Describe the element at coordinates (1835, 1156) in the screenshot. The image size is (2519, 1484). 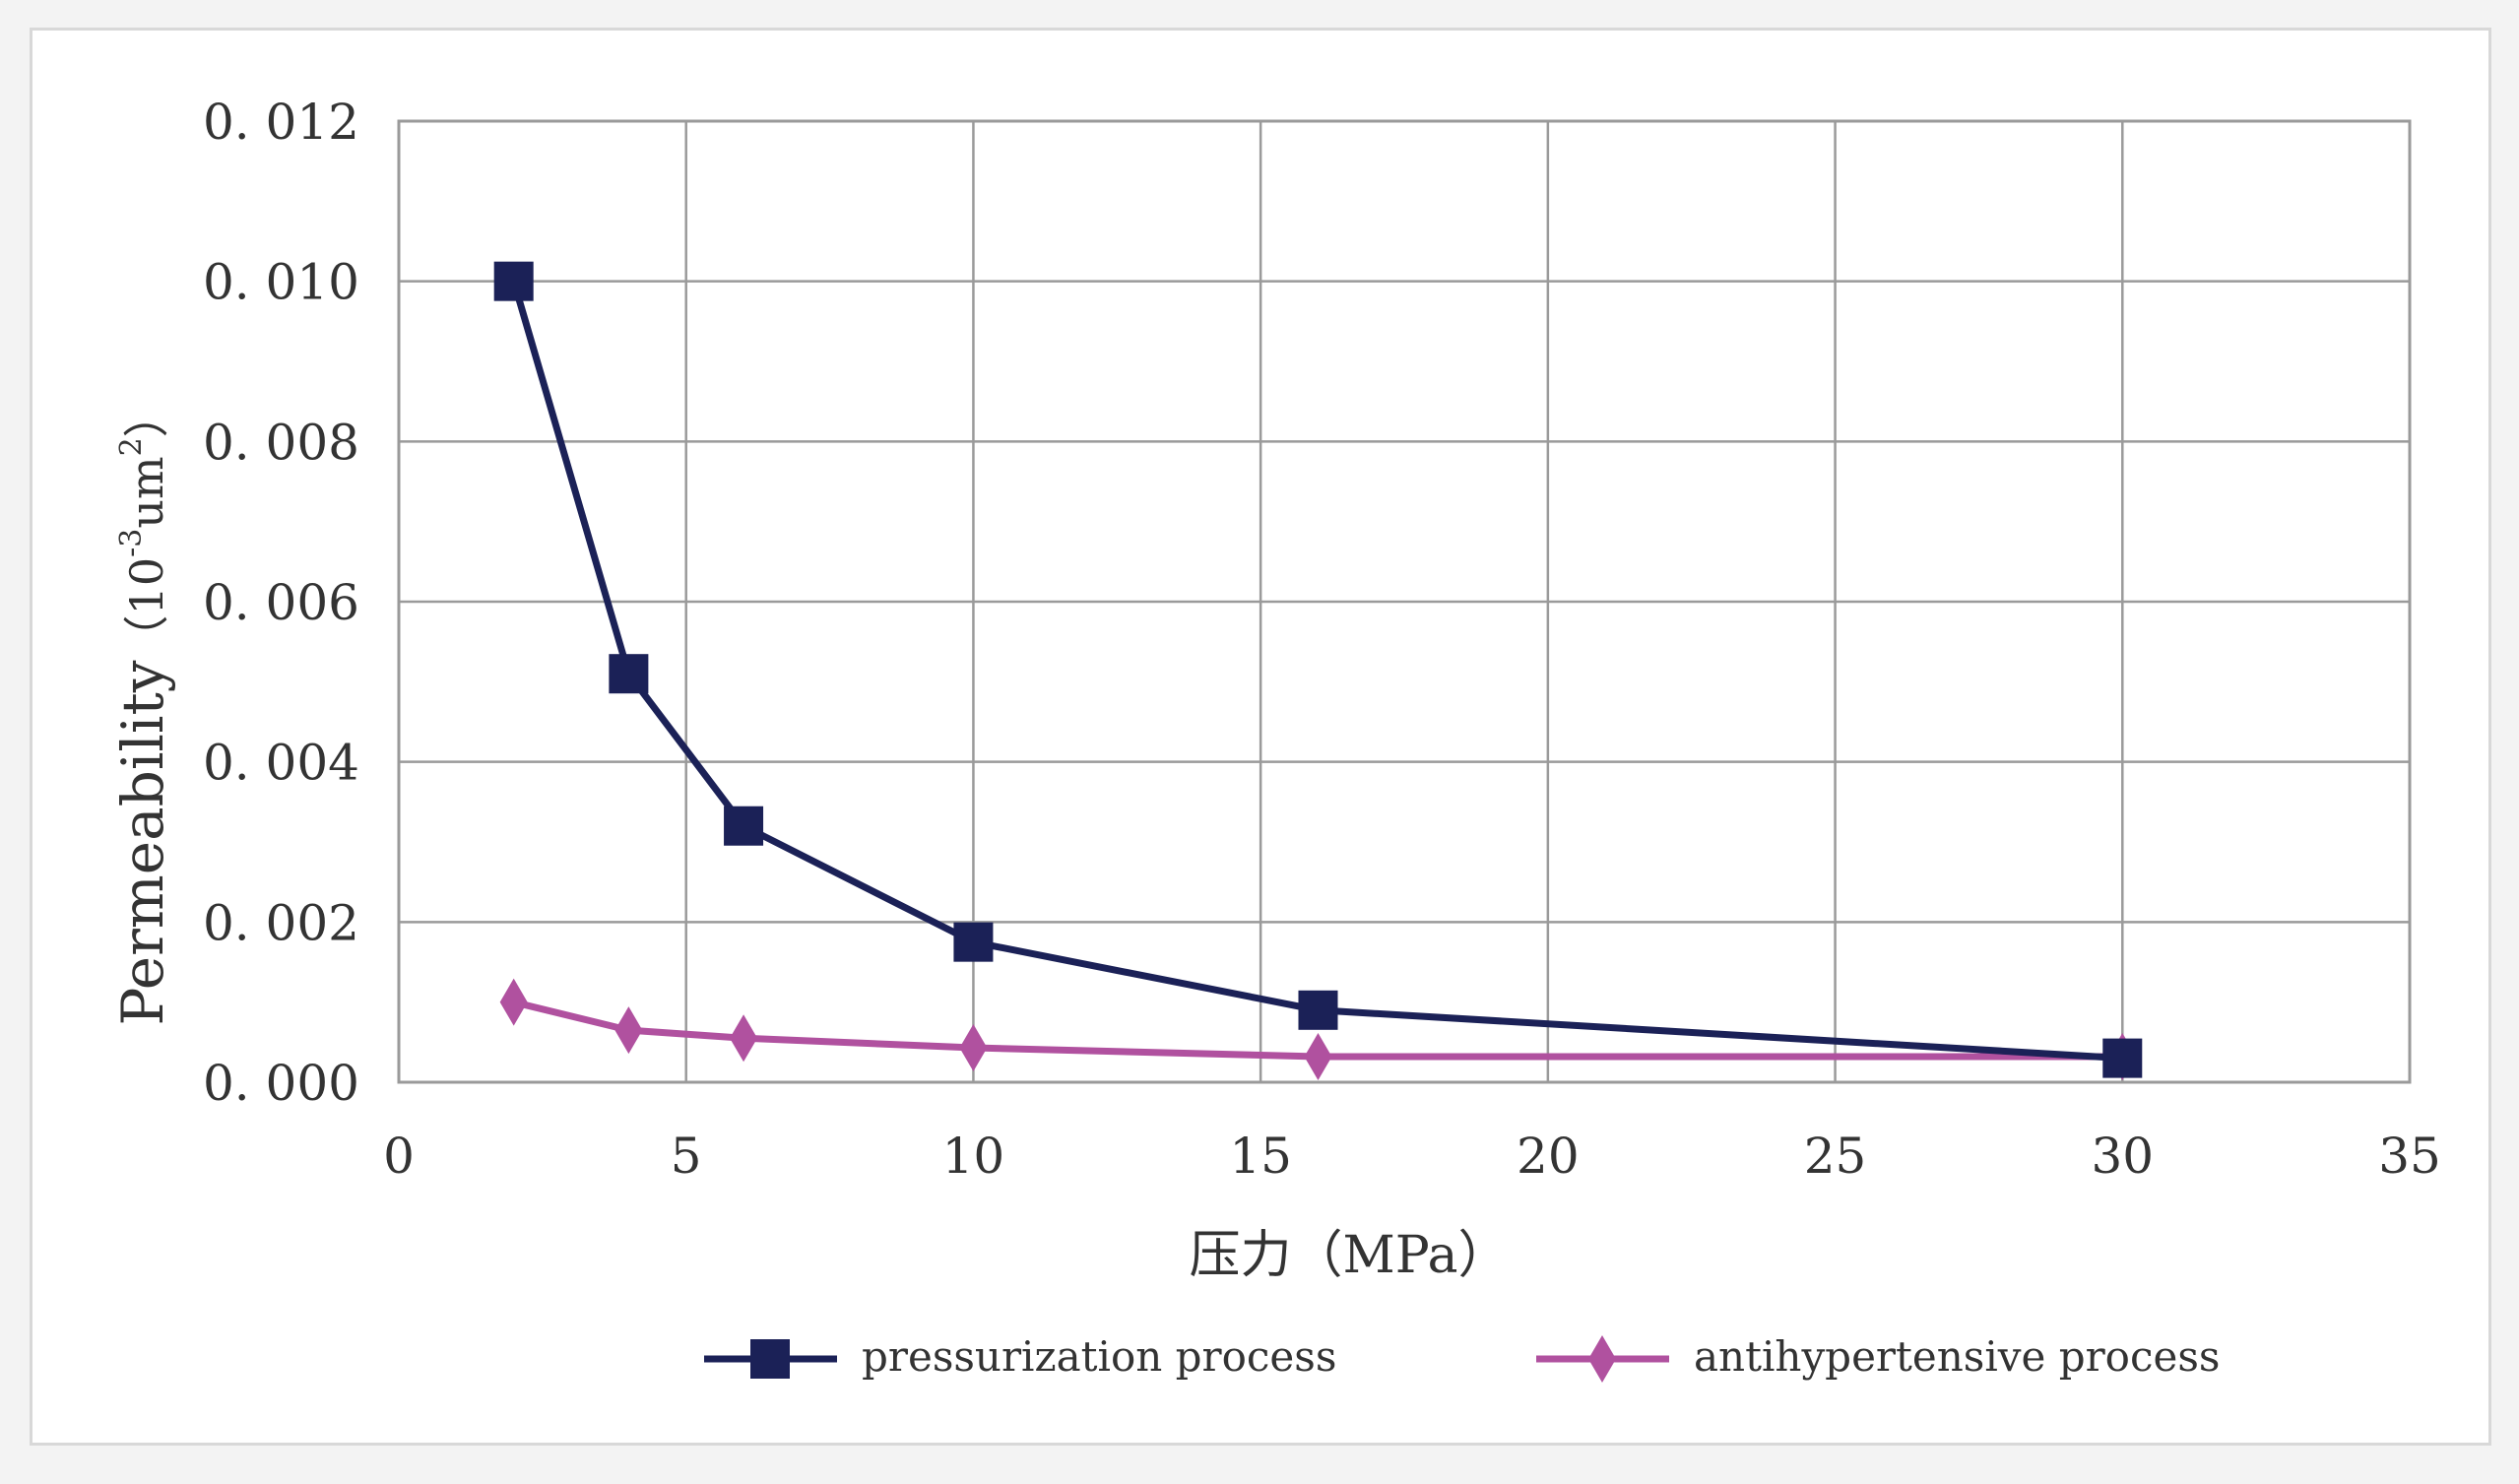
I see `x-tick-label: 25` at that location.